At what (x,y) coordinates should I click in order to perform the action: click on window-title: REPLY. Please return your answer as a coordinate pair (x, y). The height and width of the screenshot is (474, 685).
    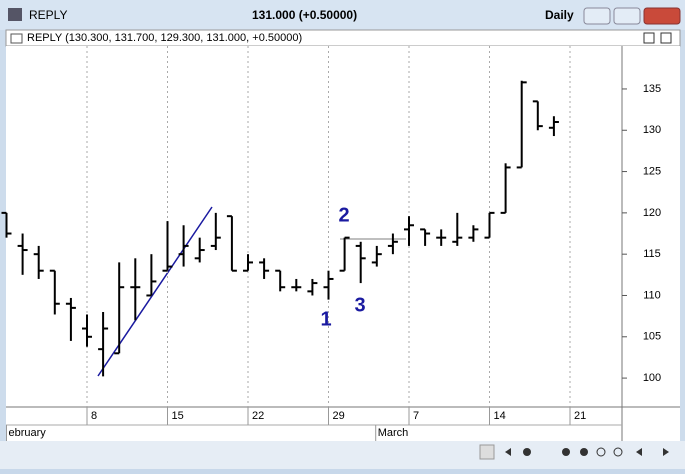
    Looking at the image, I should click on (48, 15).